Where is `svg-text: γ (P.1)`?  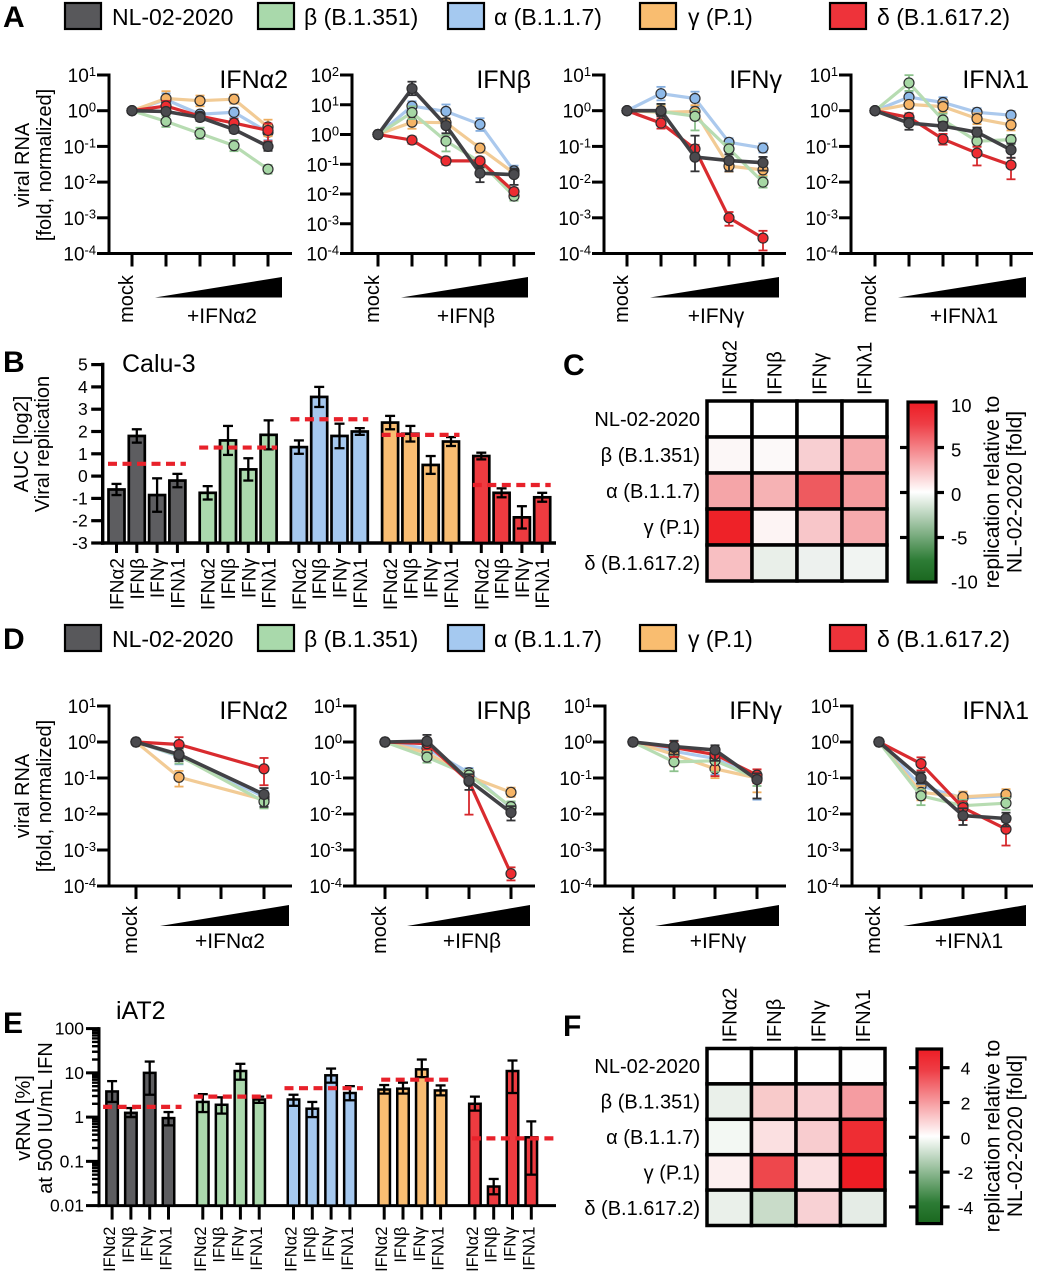 svg-text: γ (P.1) is located at coordinates (720, 17).